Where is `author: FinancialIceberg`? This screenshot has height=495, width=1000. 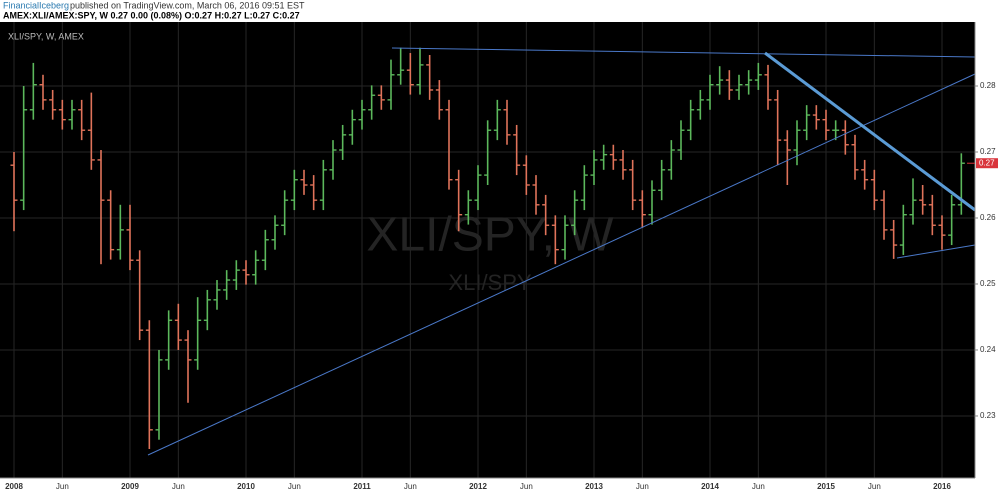
author: FinancialIceberg is located at coordinates (36, 5).